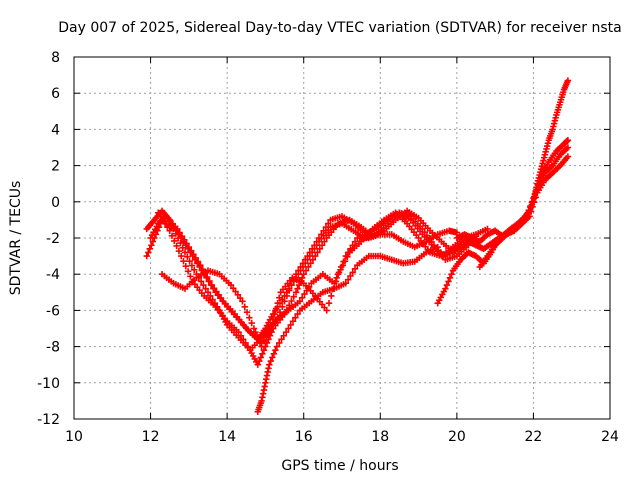 This screenshot has height=480, width=640. What do you see at coordinates (55, 94) in the screenshot?
I see `y-tick-label: 6` at bounding box center [55, 94].